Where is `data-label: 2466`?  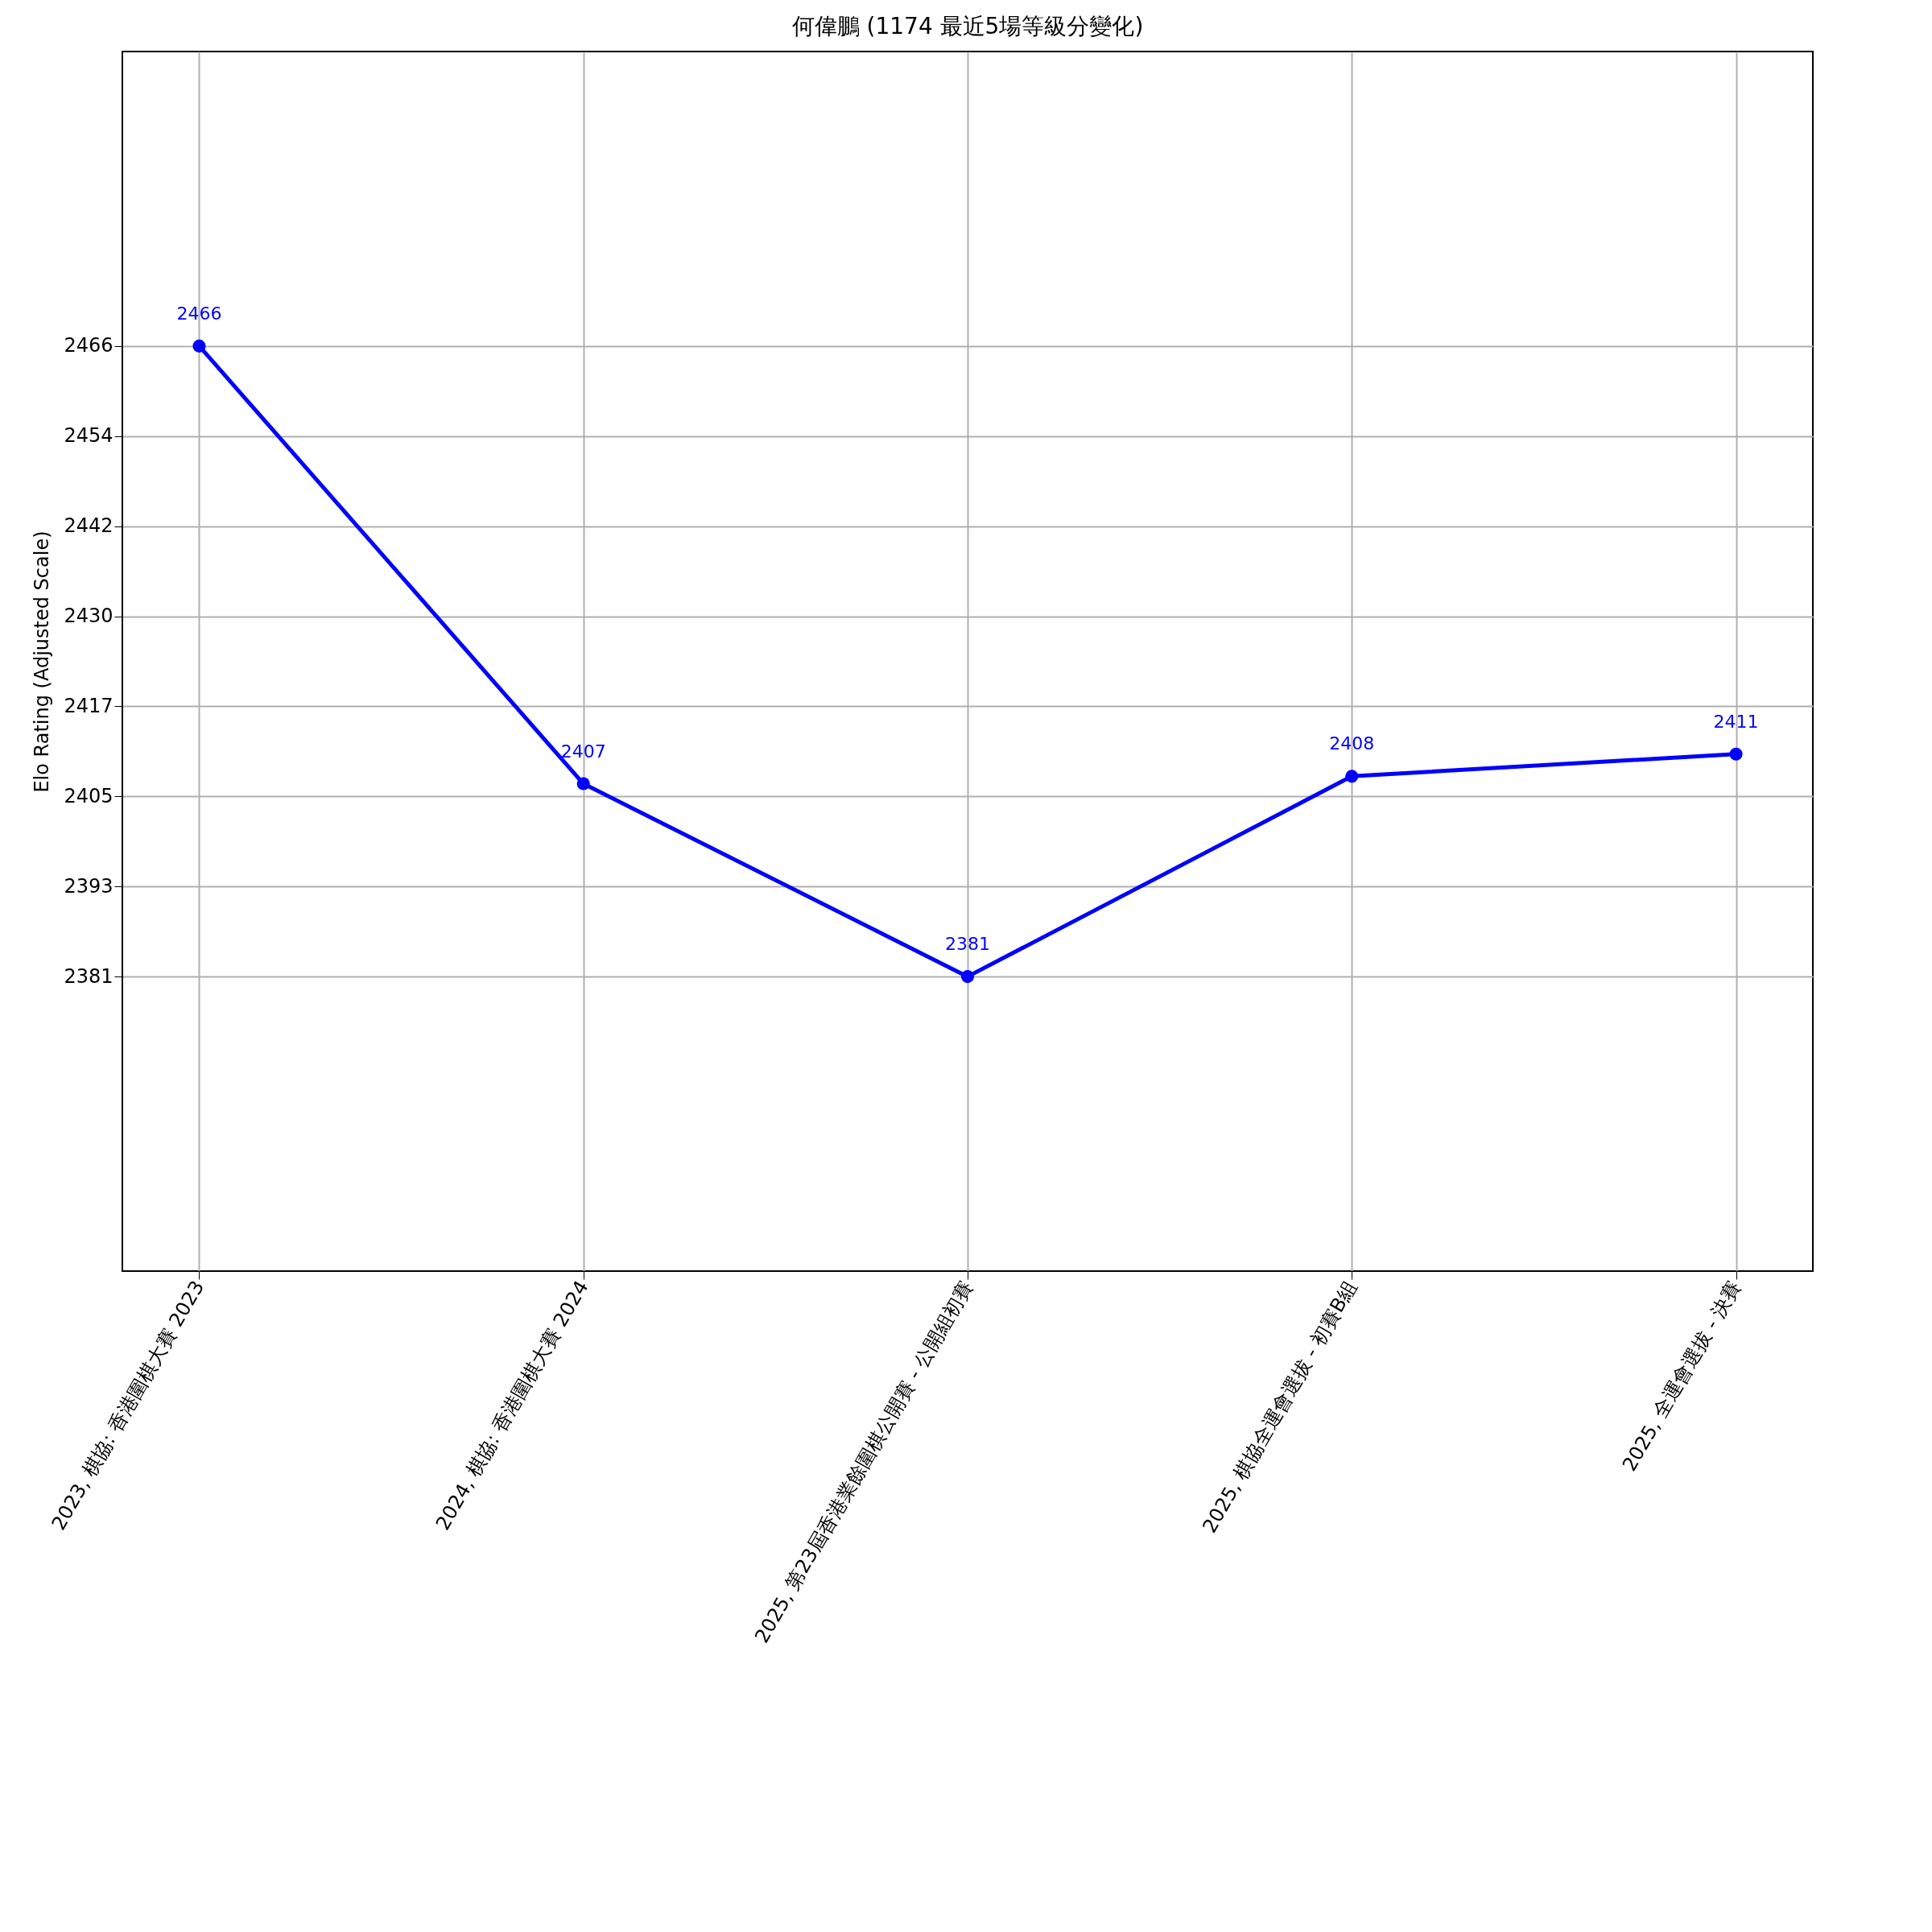 data-label: 2466 is located at coordinates (199, 313).